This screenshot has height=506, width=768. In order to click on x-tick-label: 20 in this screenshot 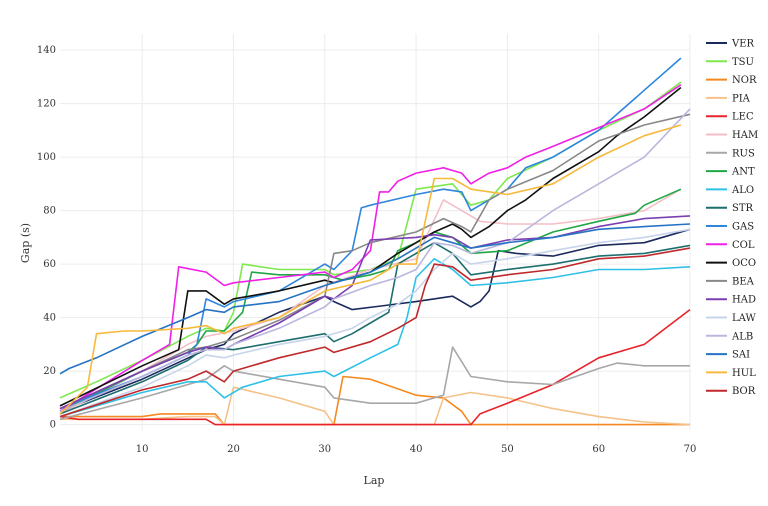, I will do `click(233, 449)`.